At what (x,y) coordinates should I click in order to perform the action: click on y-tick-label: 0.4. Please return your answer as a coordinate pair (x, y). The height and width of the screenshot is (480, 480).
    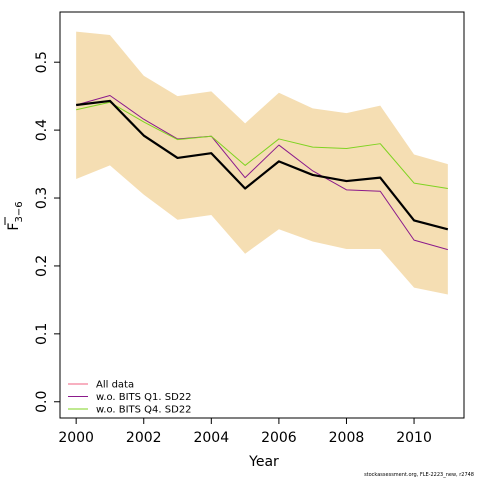
    Looking at the image, I should click on (42, 130).